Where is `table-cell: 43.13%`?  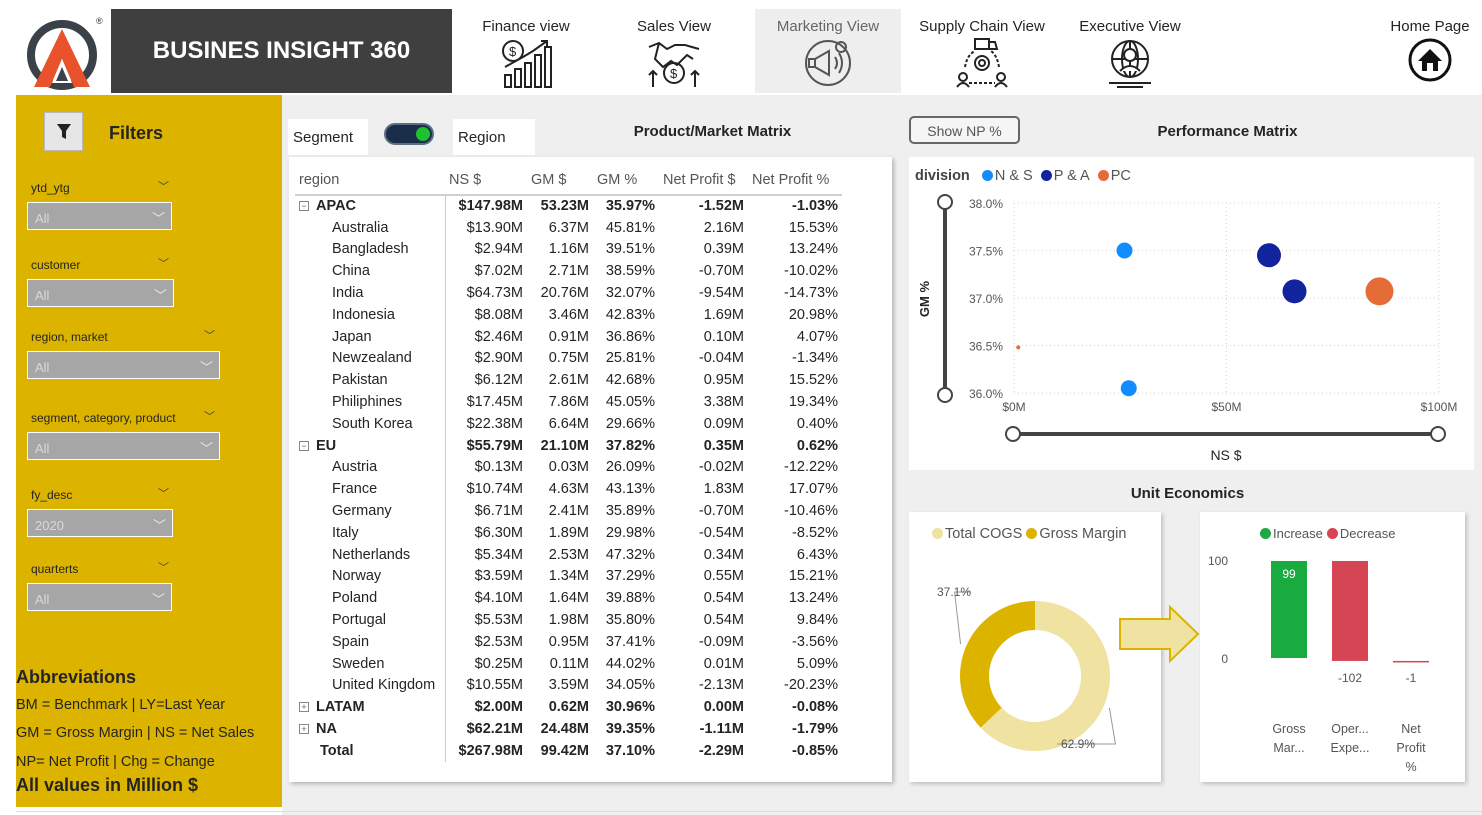 table-cell: 43.13% is located at coordinates (630, 489).